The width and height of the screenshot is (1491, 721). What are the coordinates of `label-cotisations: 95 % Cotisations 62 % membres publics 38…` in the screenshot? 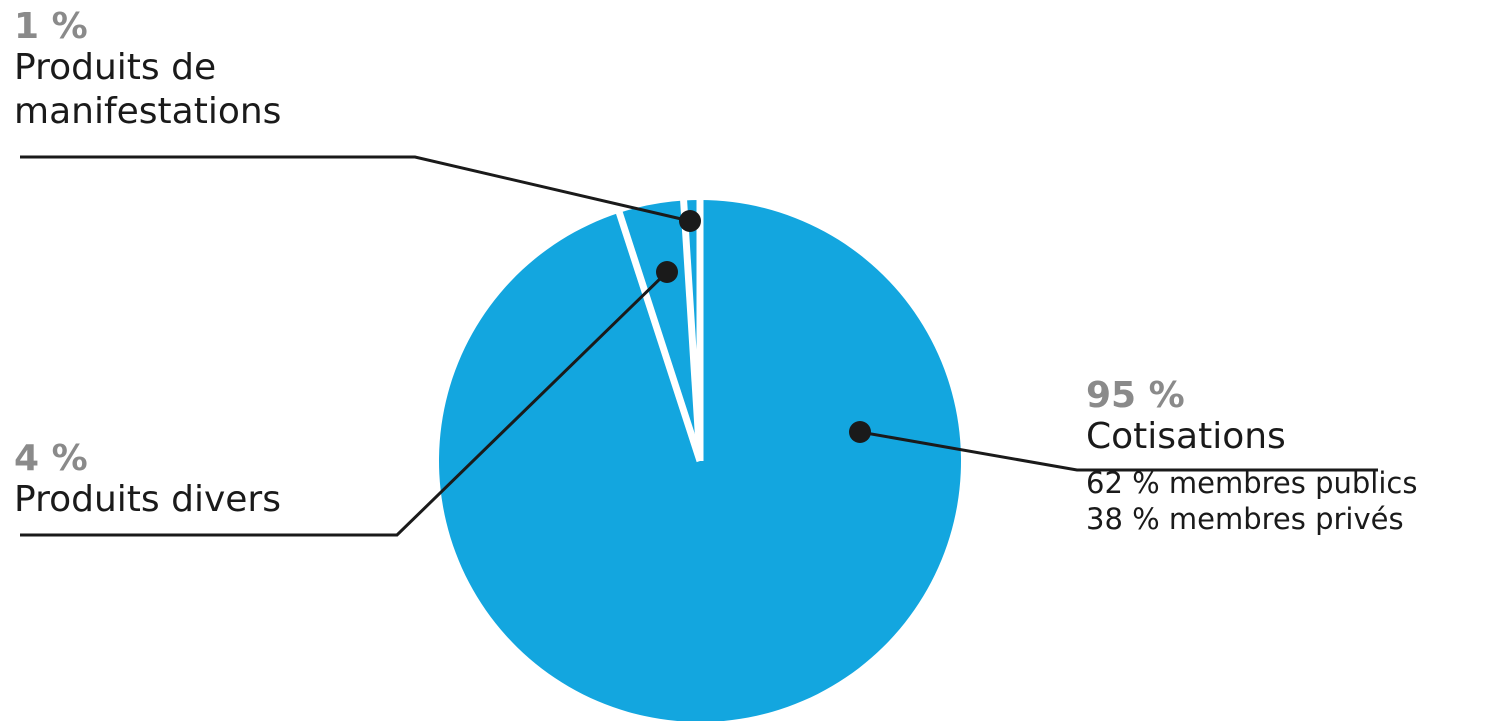 It's located at (1286, 457).